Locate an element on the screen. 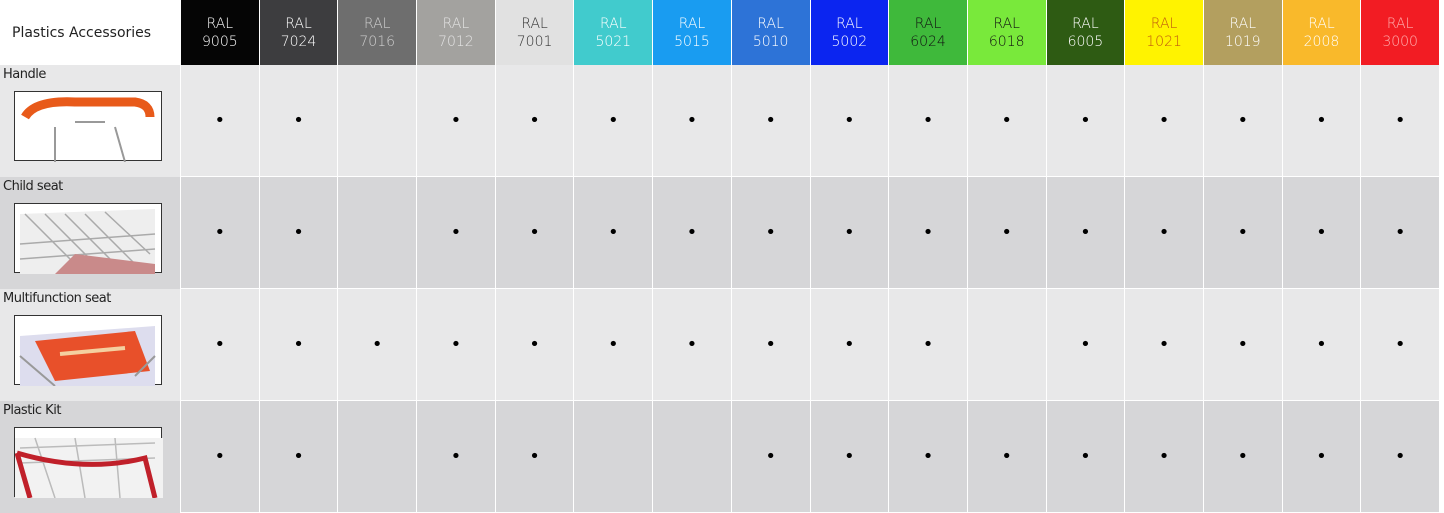 Image resolution: width=1444 pixels, height=513 pixels. color-header: RAL 5010 is located at coordinates (770, 32).